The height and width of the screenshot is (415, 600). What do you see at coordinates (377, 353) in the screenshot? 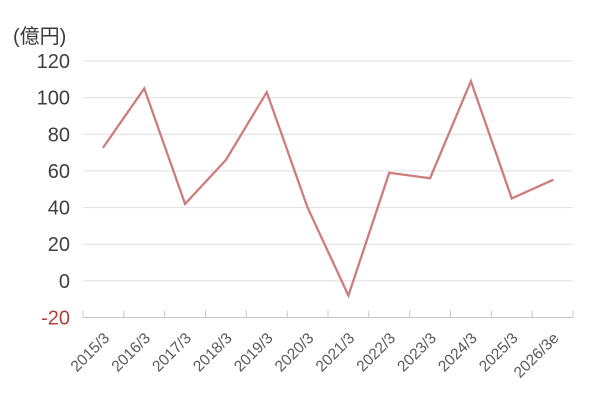
I see `x-tick-label: 2022/3` at bounding box center [377, 353].